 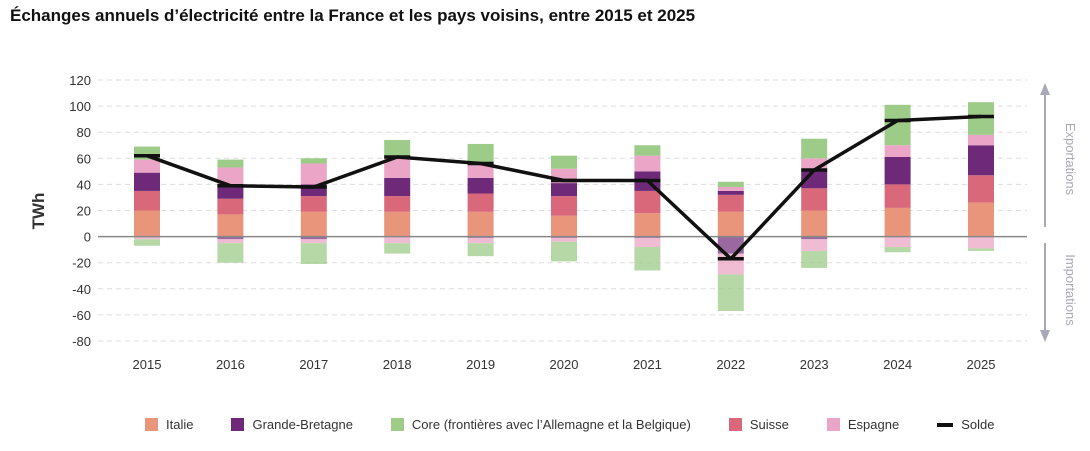 What do you see at coordinates (833, 424) in the screenshot?
I see `legend-swatch-espagne` at bounding box center [833, 424].